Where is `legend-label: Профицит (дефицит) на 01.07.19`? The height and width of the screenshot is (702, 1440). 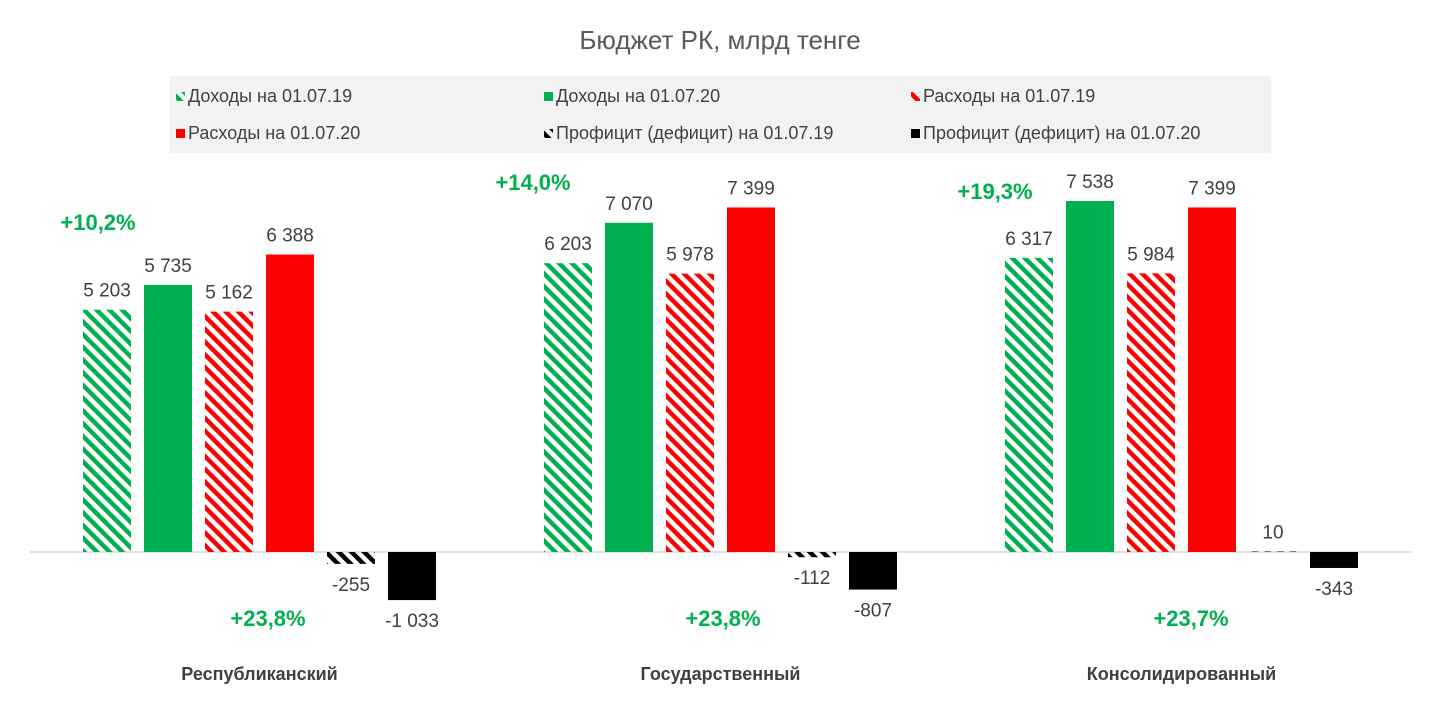
legend-label: Профицит (дефицит) на 01.07.19 is located at coordinates (694, 133).